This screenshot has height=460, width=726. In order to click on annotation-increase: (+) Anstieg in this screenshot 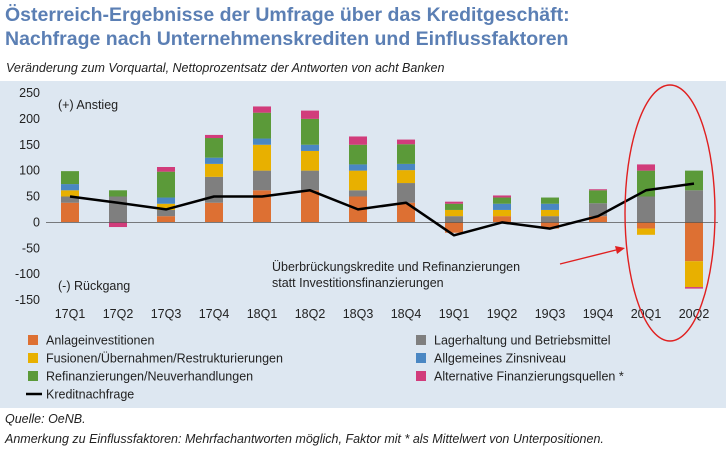, I will do `click(88, 105)`.